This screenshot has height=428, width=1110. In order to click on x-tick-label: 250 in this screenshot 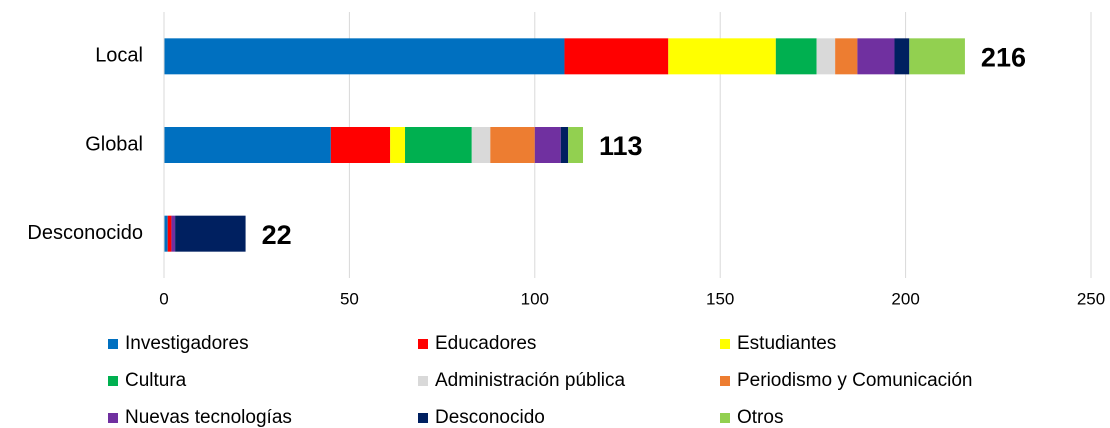, I will do `click(1091, 298)`.